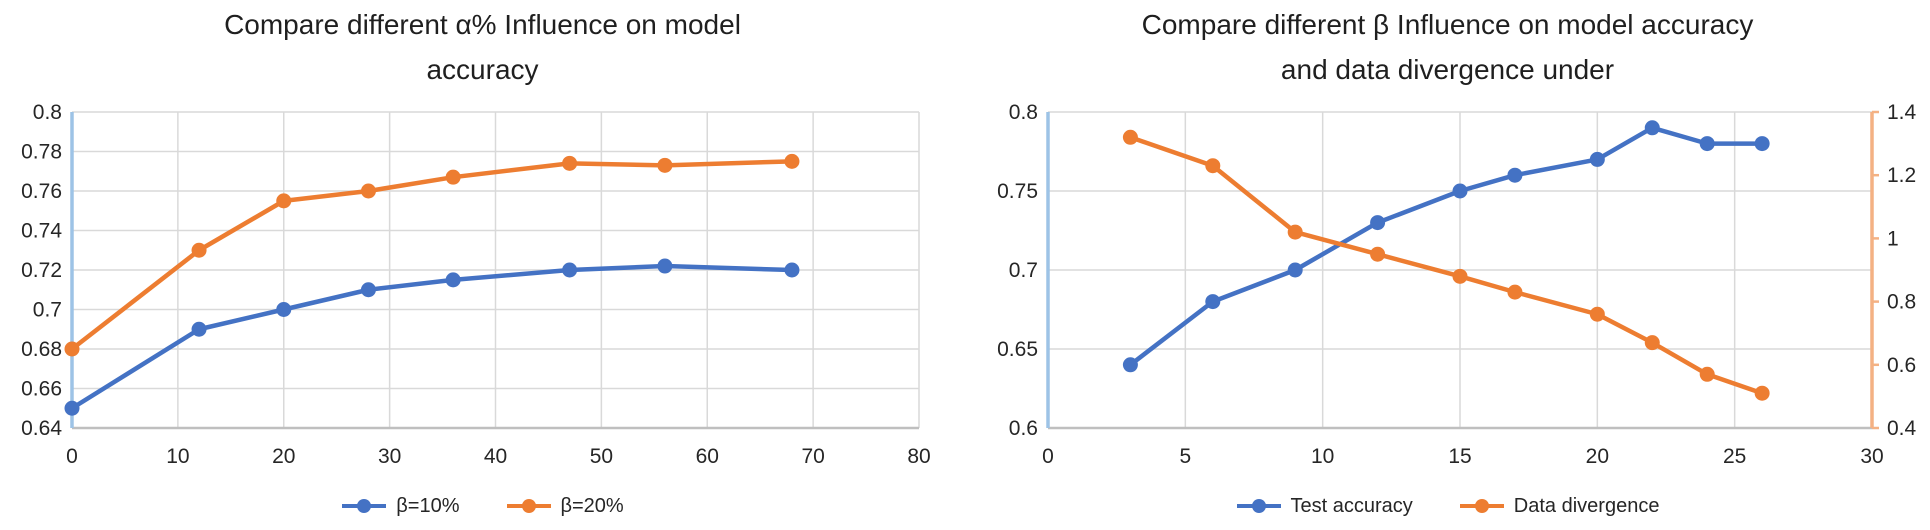 The image size is (1930, 530). What do you see at coordinates (1893, 238) in the screenshot?
I see `secondary-y-tick-label: 1` at bounding box center [1893, 238].